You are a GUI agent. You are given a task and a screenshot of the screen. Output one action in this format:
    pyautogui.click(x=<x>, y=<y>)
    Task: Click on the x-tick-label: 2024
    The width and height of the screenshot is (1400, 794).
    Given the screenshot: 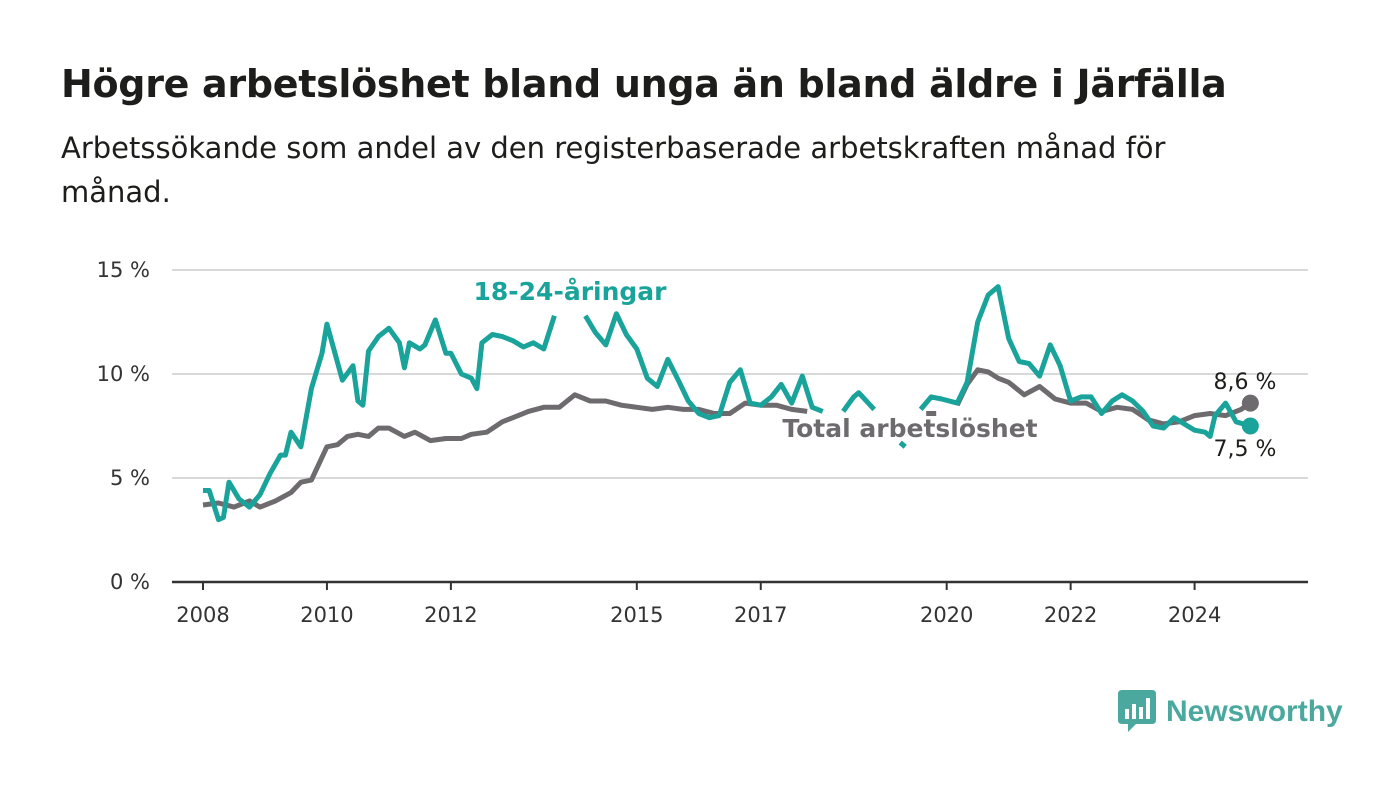 What is the action you would take?
    pyautogui.click(x=1194, y=615)
    